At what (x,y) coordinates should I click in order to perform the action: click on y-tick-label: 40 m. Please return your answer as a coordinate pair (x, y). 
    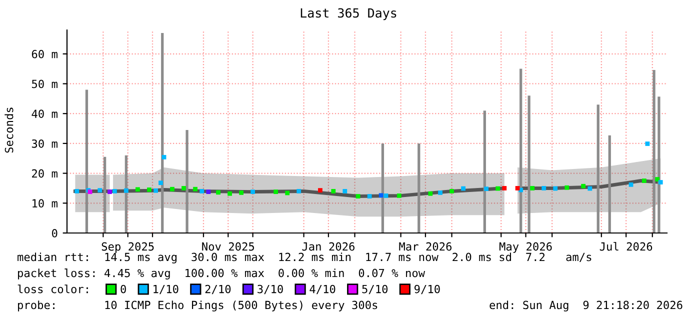
    Looking at the image, I should click on (45, 114).